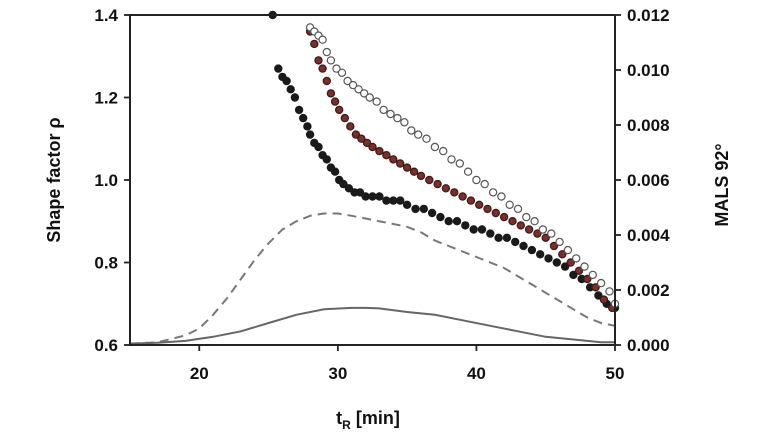  Describe the element at coordinates (722, 184) in the screenshot. I see `y2-axis-title: MALS 92°` at that location.